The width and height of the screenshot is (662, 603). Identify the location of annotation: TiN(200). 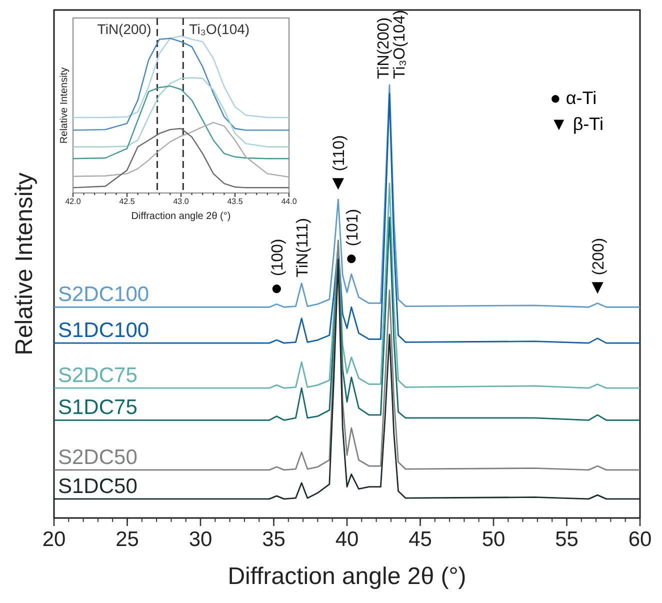
(383, 48).